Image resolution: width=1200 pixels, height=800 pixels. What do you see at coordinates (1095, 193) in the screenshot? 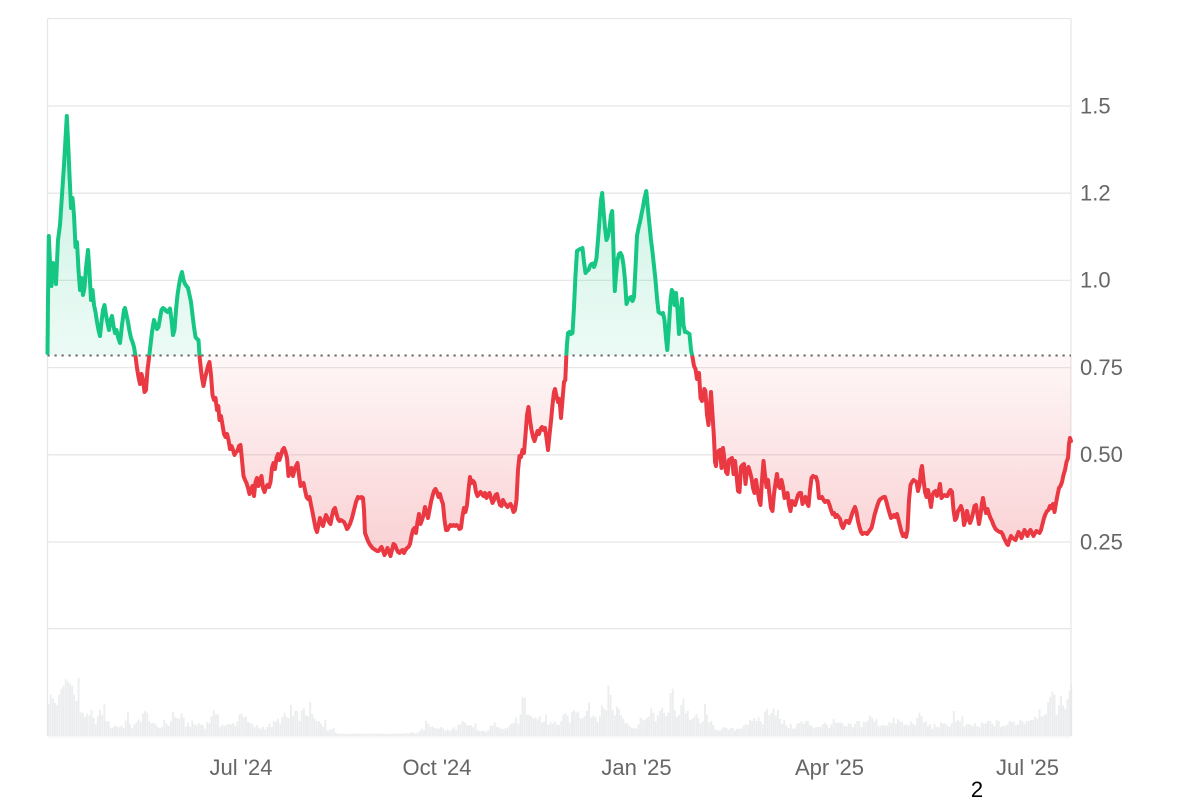
I see `svg-text: 1.2` at bounding box center [1095, 193].